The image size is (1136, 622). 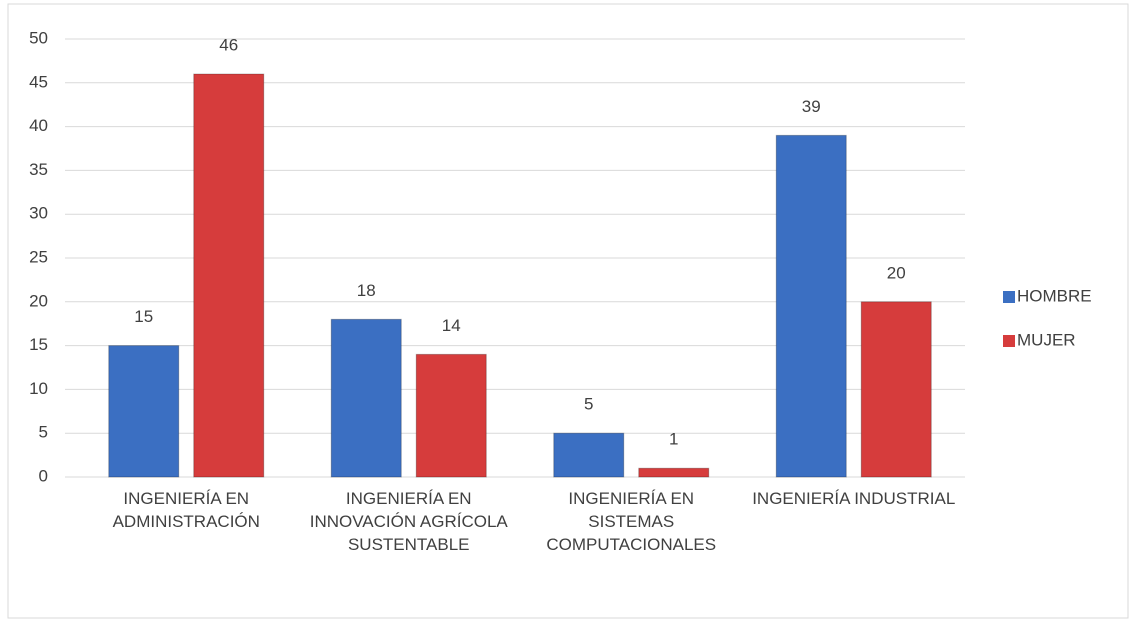 What do you see at coordinates (451, 325) in the screenshot?
I see `data-label: 14` at bounding box center [451, 325].